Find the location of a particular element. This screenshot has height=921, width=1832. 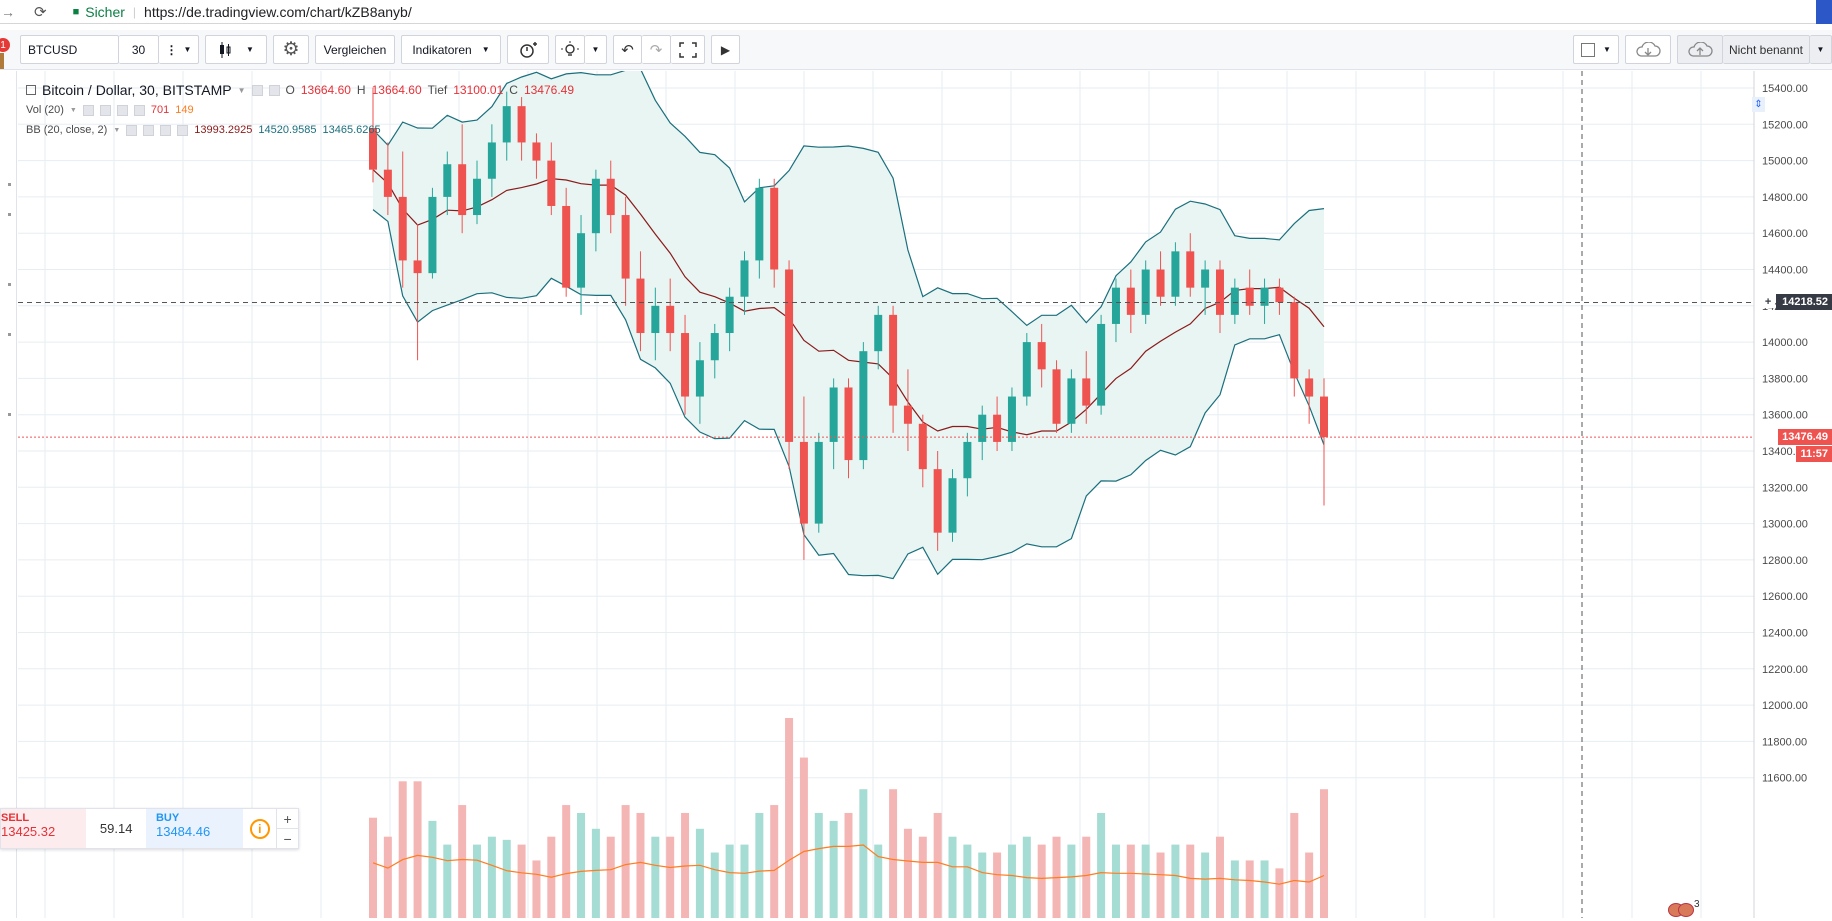

quantity-stepper: + − is located at coordinates (287, 828).